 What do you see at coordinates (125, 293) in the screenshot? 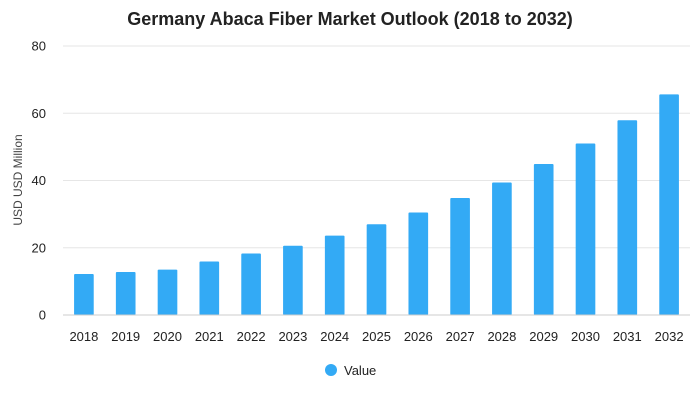
I see `bar-2019` at bounding box center [125, 293].